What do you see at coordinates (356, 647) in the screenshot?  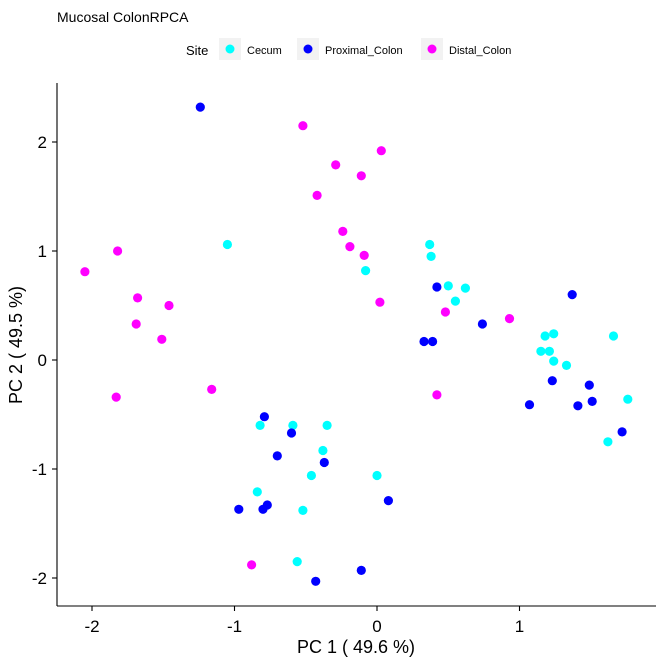 I see `x-axis-title: PC 1 ( 49.6 %)` at bounding box center [356, 647].